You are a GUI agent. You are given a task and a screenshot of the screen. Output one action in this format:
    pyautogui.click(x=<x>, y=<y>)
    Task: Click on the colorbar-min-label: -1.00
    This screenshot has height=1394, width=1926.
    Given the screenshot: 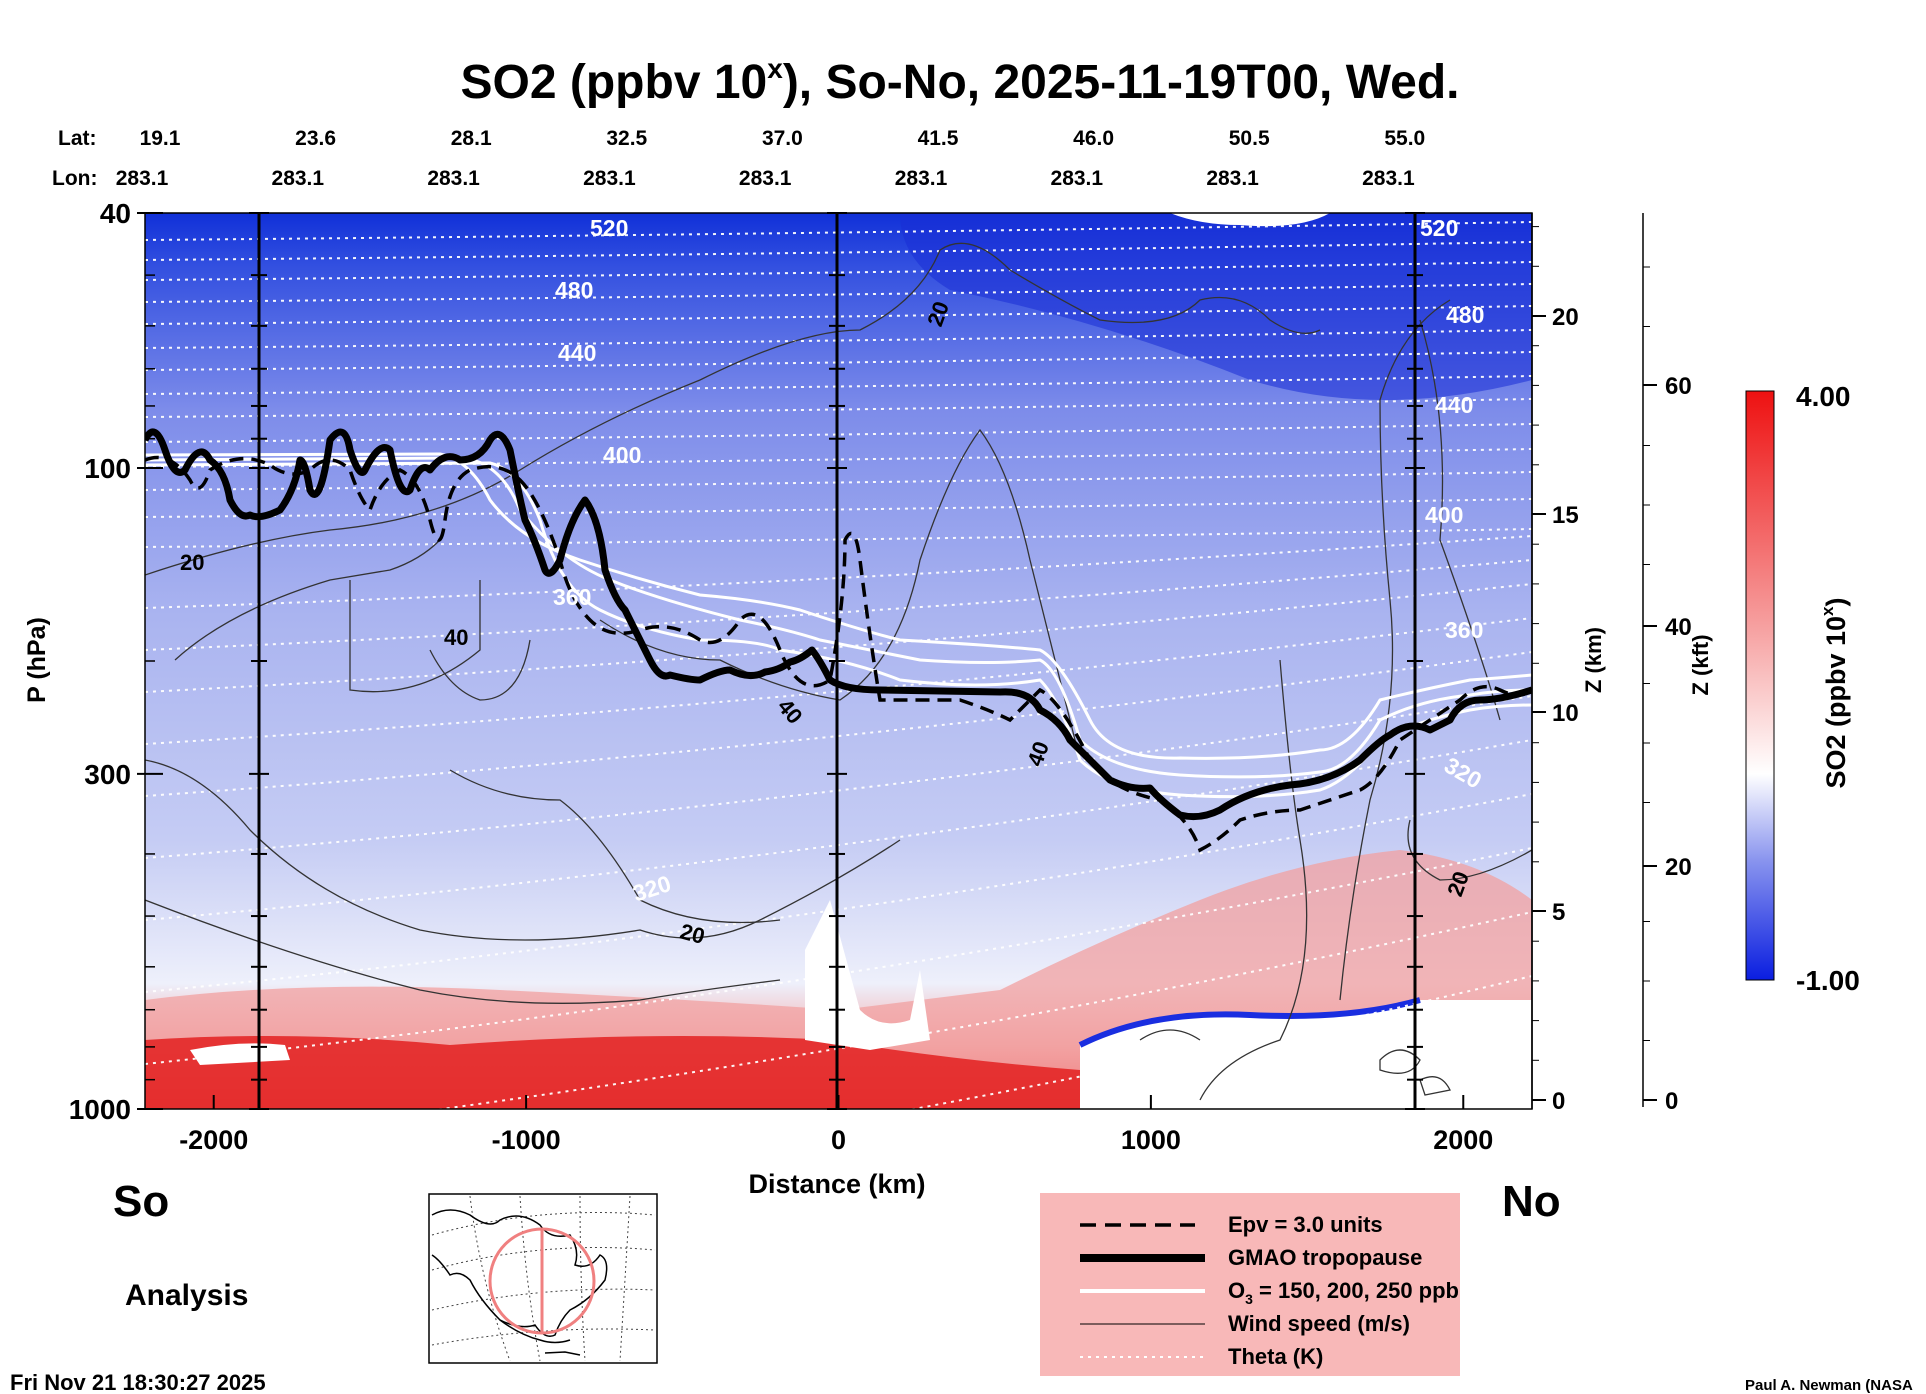 What is the action you would take?
    pyautogui.click(x=1828, y=980)
    